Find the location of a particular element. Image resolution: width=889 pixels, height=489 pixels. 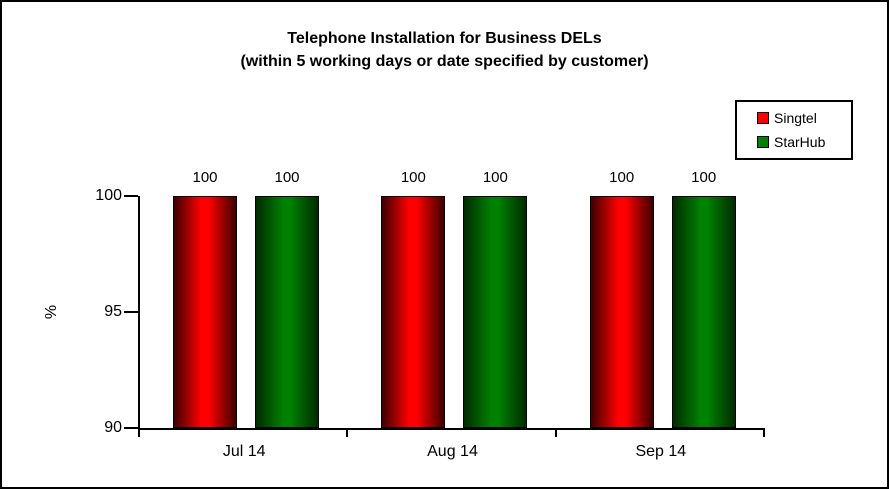

x-axis is located at coordinates (451, 429).